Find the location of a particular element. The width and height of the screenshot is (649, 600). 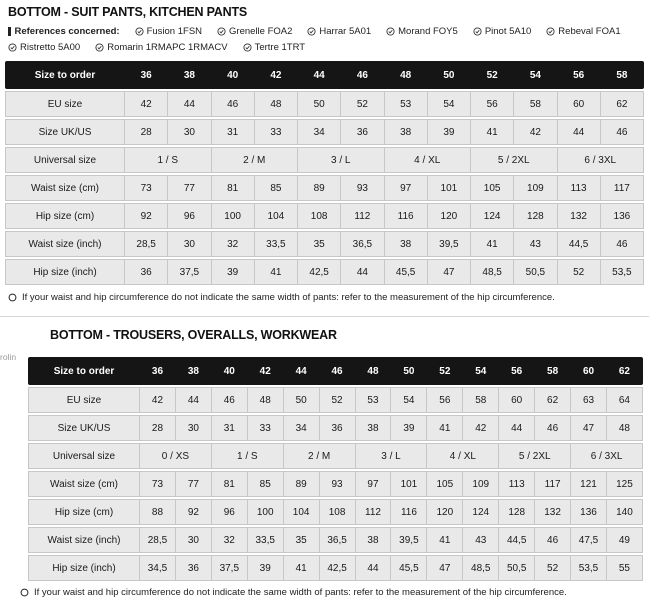

size-header-cell: 42 is located at coordinates (275, 75).